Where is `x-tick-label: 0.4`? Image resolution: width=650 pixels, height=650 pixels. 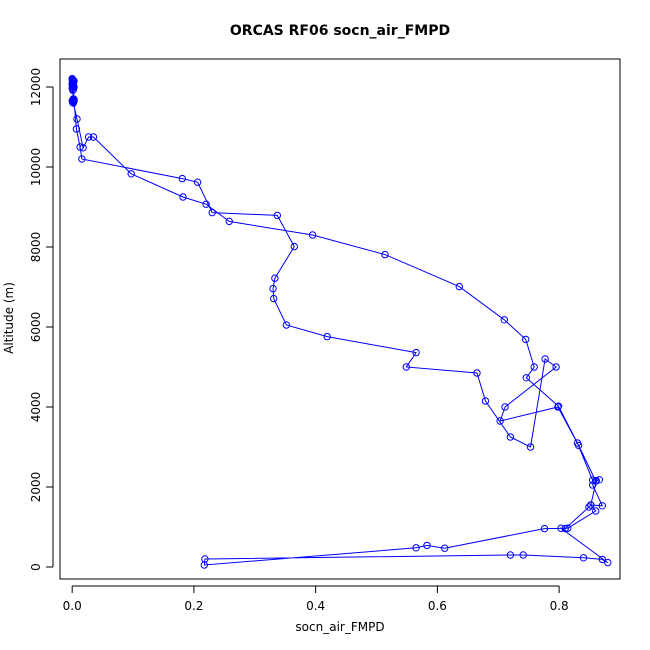
x-tick-label: 0.4 is located at coordinates (315, 606).